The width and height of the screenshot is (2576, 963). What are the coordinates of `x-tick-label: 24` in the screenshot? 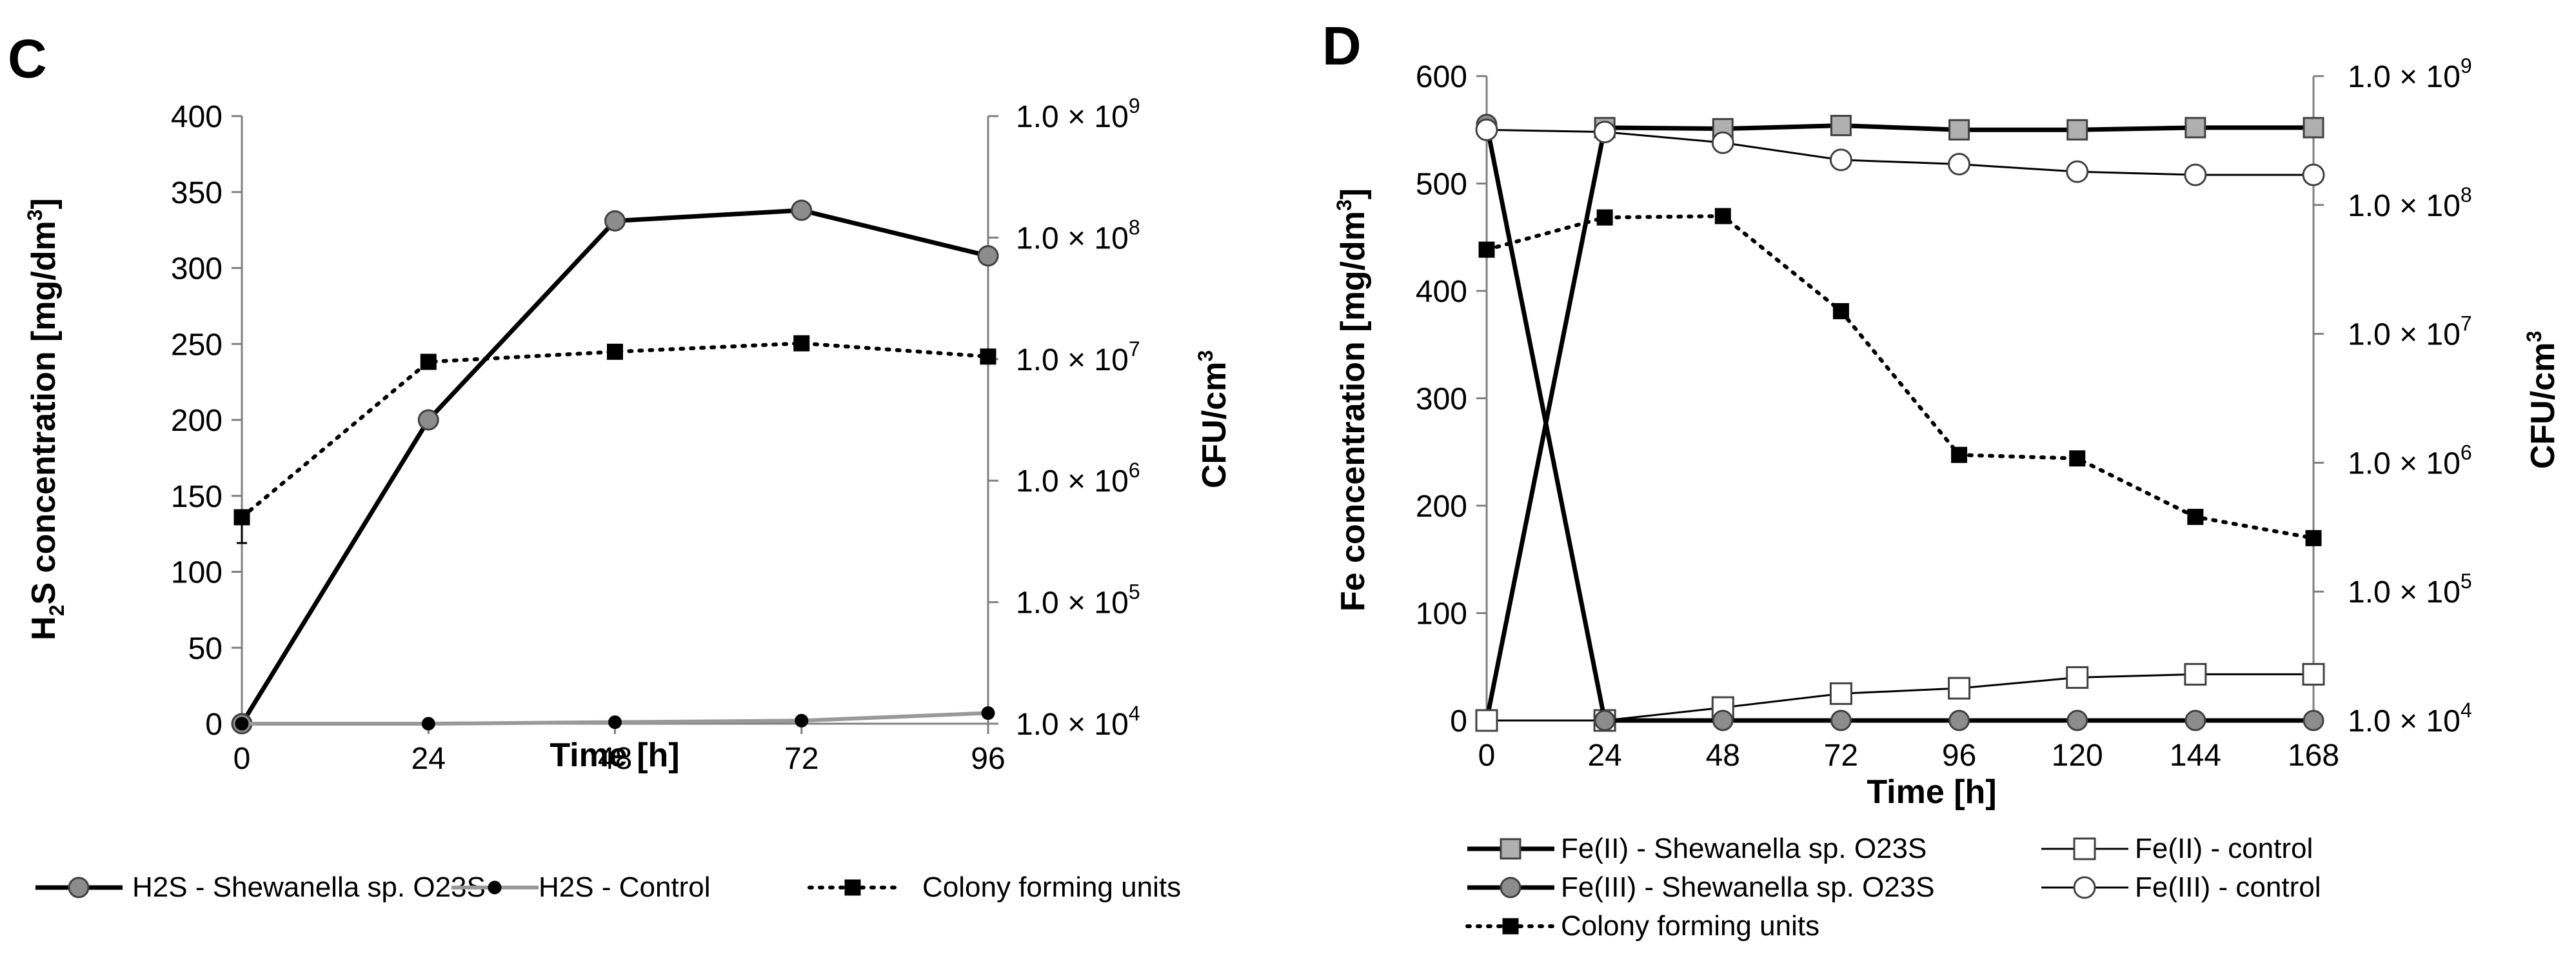 It's located at (428, 759).